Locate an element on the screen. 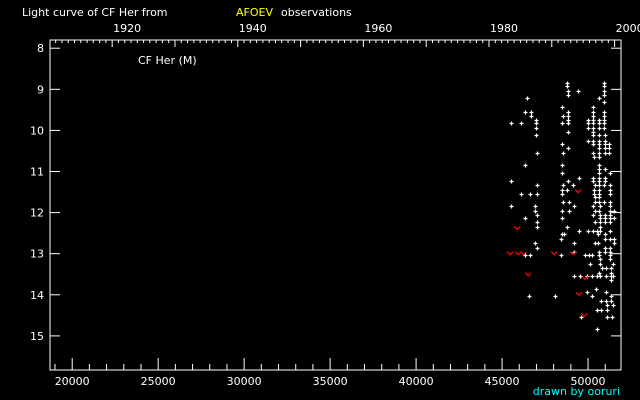 This screenshot has width=640, height=400. y-tick-label: 10 is located at coordinates (37, 130).